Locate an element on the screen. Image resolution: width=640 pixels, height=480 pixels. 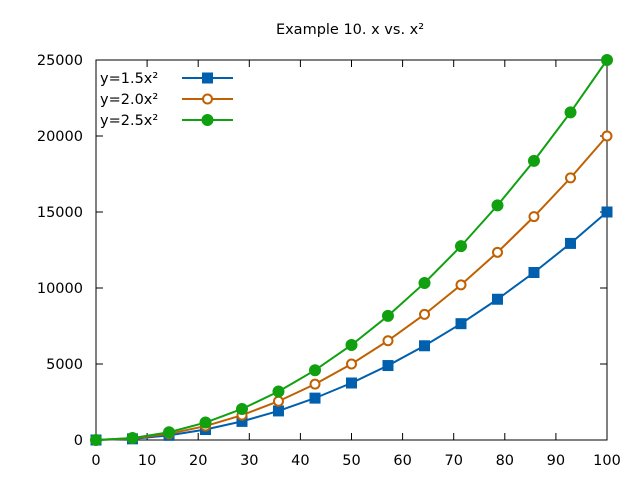
y-tick-label: 20000 is located at coordinates (60, 137).